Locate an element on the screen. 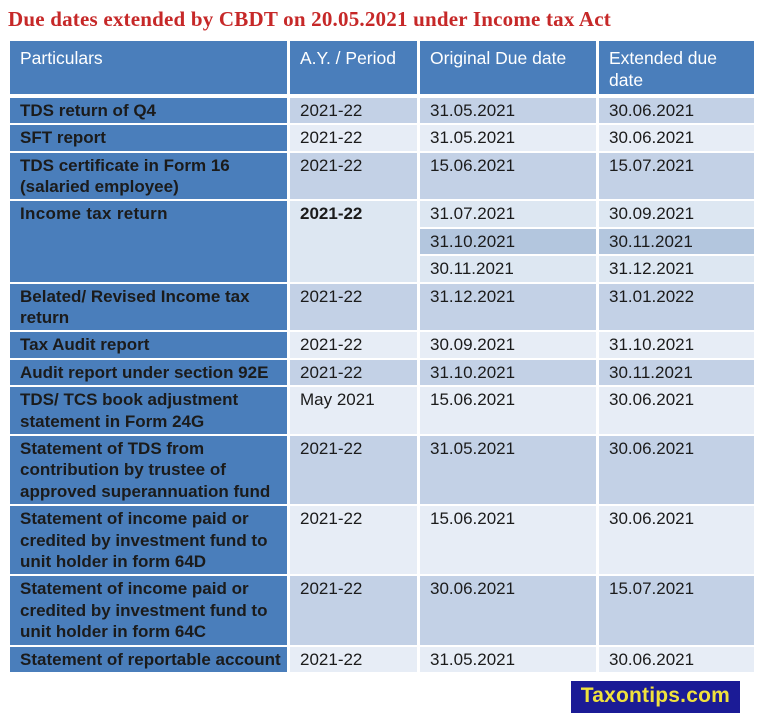  table-row: 31.10.2021 30.11.2021 is located at coordinates (383, 242).